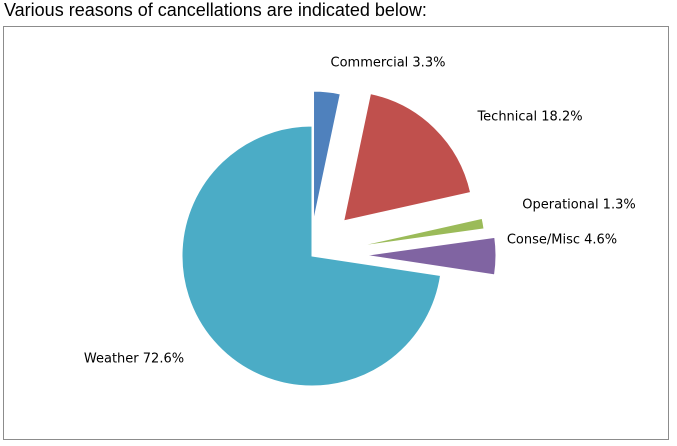 Image resolution: width=677 pixels, height=446 pixels. I want to click on slice-label-operational: Operational 1.3%, so click(578, 205).